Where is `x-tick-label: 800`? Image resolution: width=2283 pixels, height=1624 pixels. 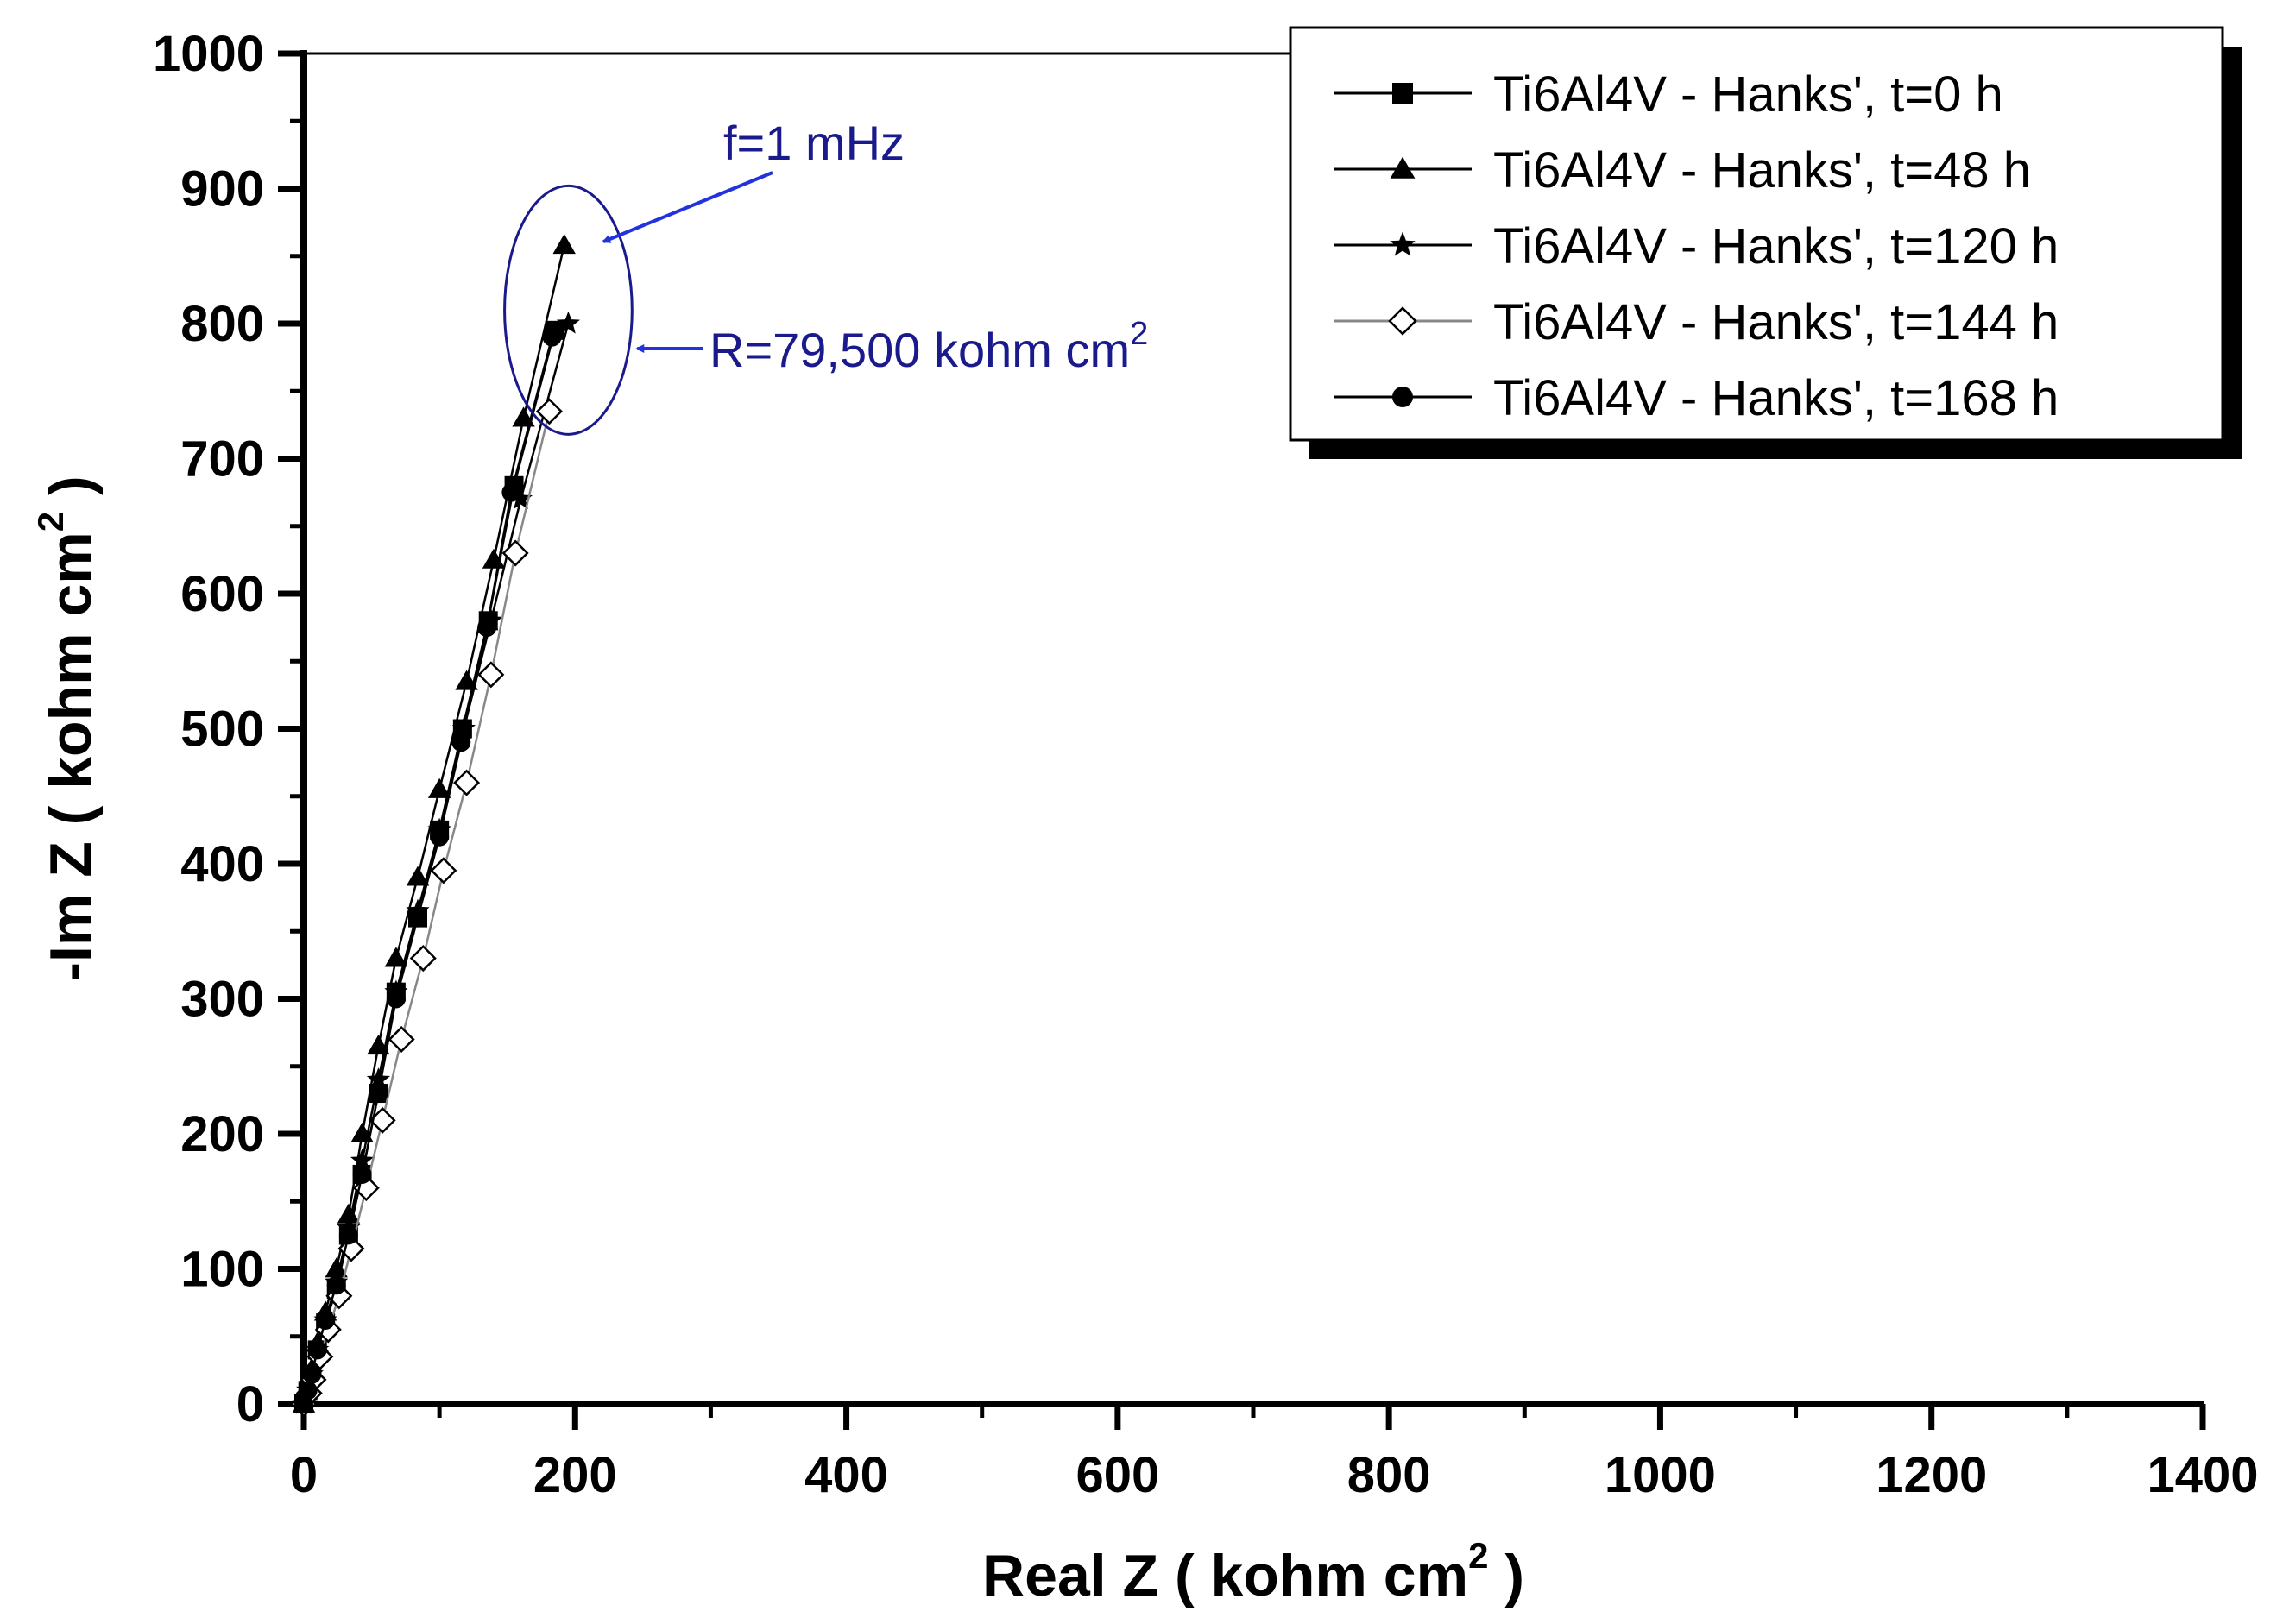 x-tick-label: 800 is located at coordinates (1389, 1475).